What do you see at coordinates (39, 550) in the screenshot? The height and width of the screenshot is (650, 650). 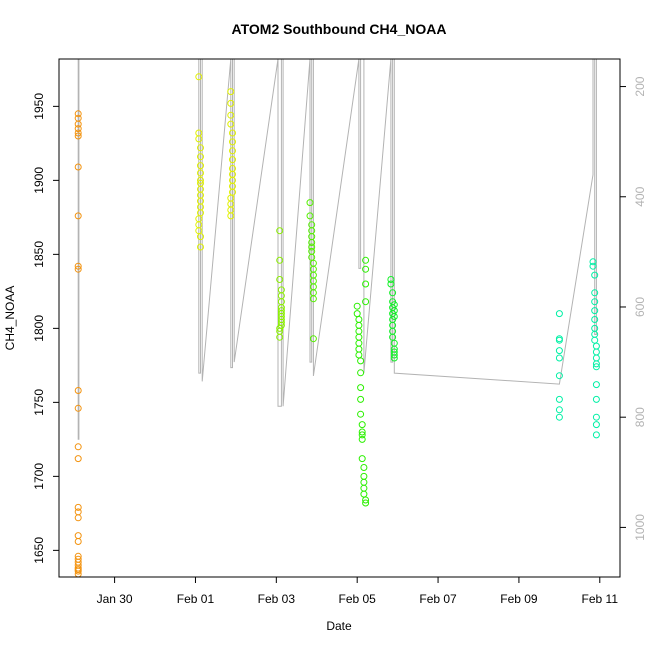 I see `y-tick-label: 1650` at bounding box center [39, 550].